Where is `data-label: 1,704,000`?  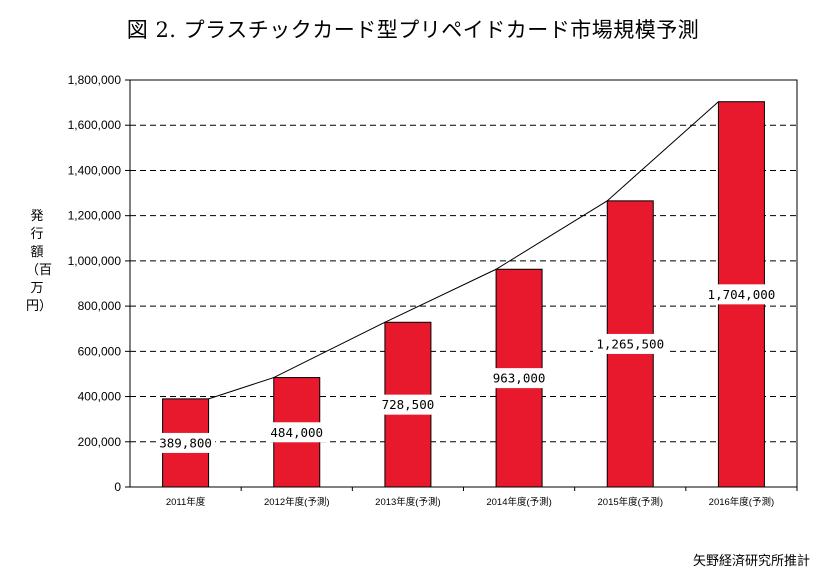 data-label: 1,704,000 is located at coordinates (742, 294).